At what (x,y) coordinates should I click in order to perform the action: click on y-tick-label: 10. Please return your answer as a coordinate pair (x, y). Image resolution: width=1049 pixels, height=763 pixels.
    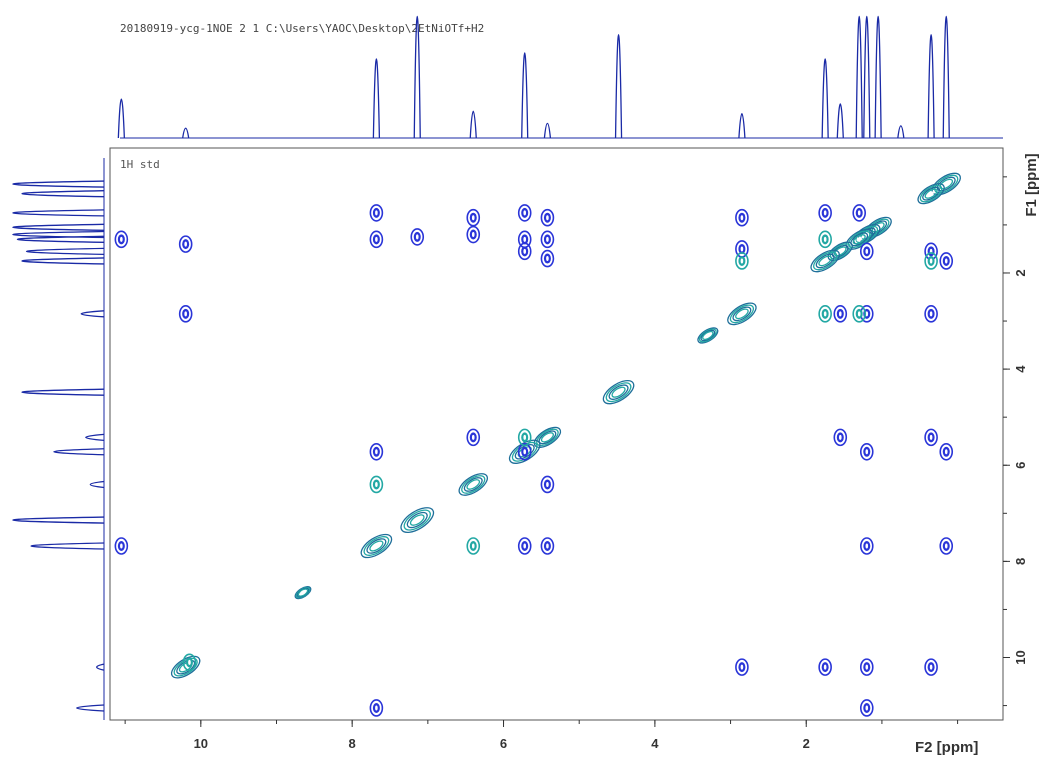
    Looking at the image, I should click on (1020, 657).